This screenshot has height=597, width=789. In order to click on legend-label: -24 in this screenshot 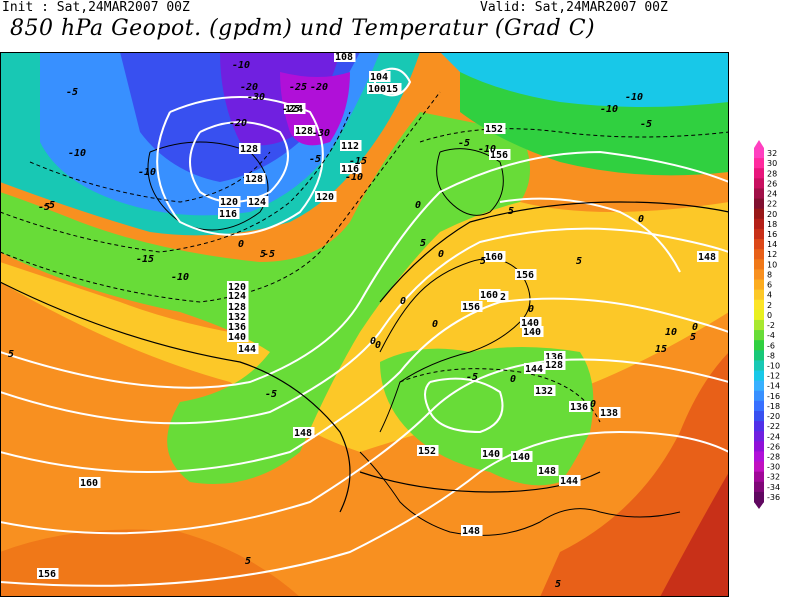, I will do `click(773, 436)`.